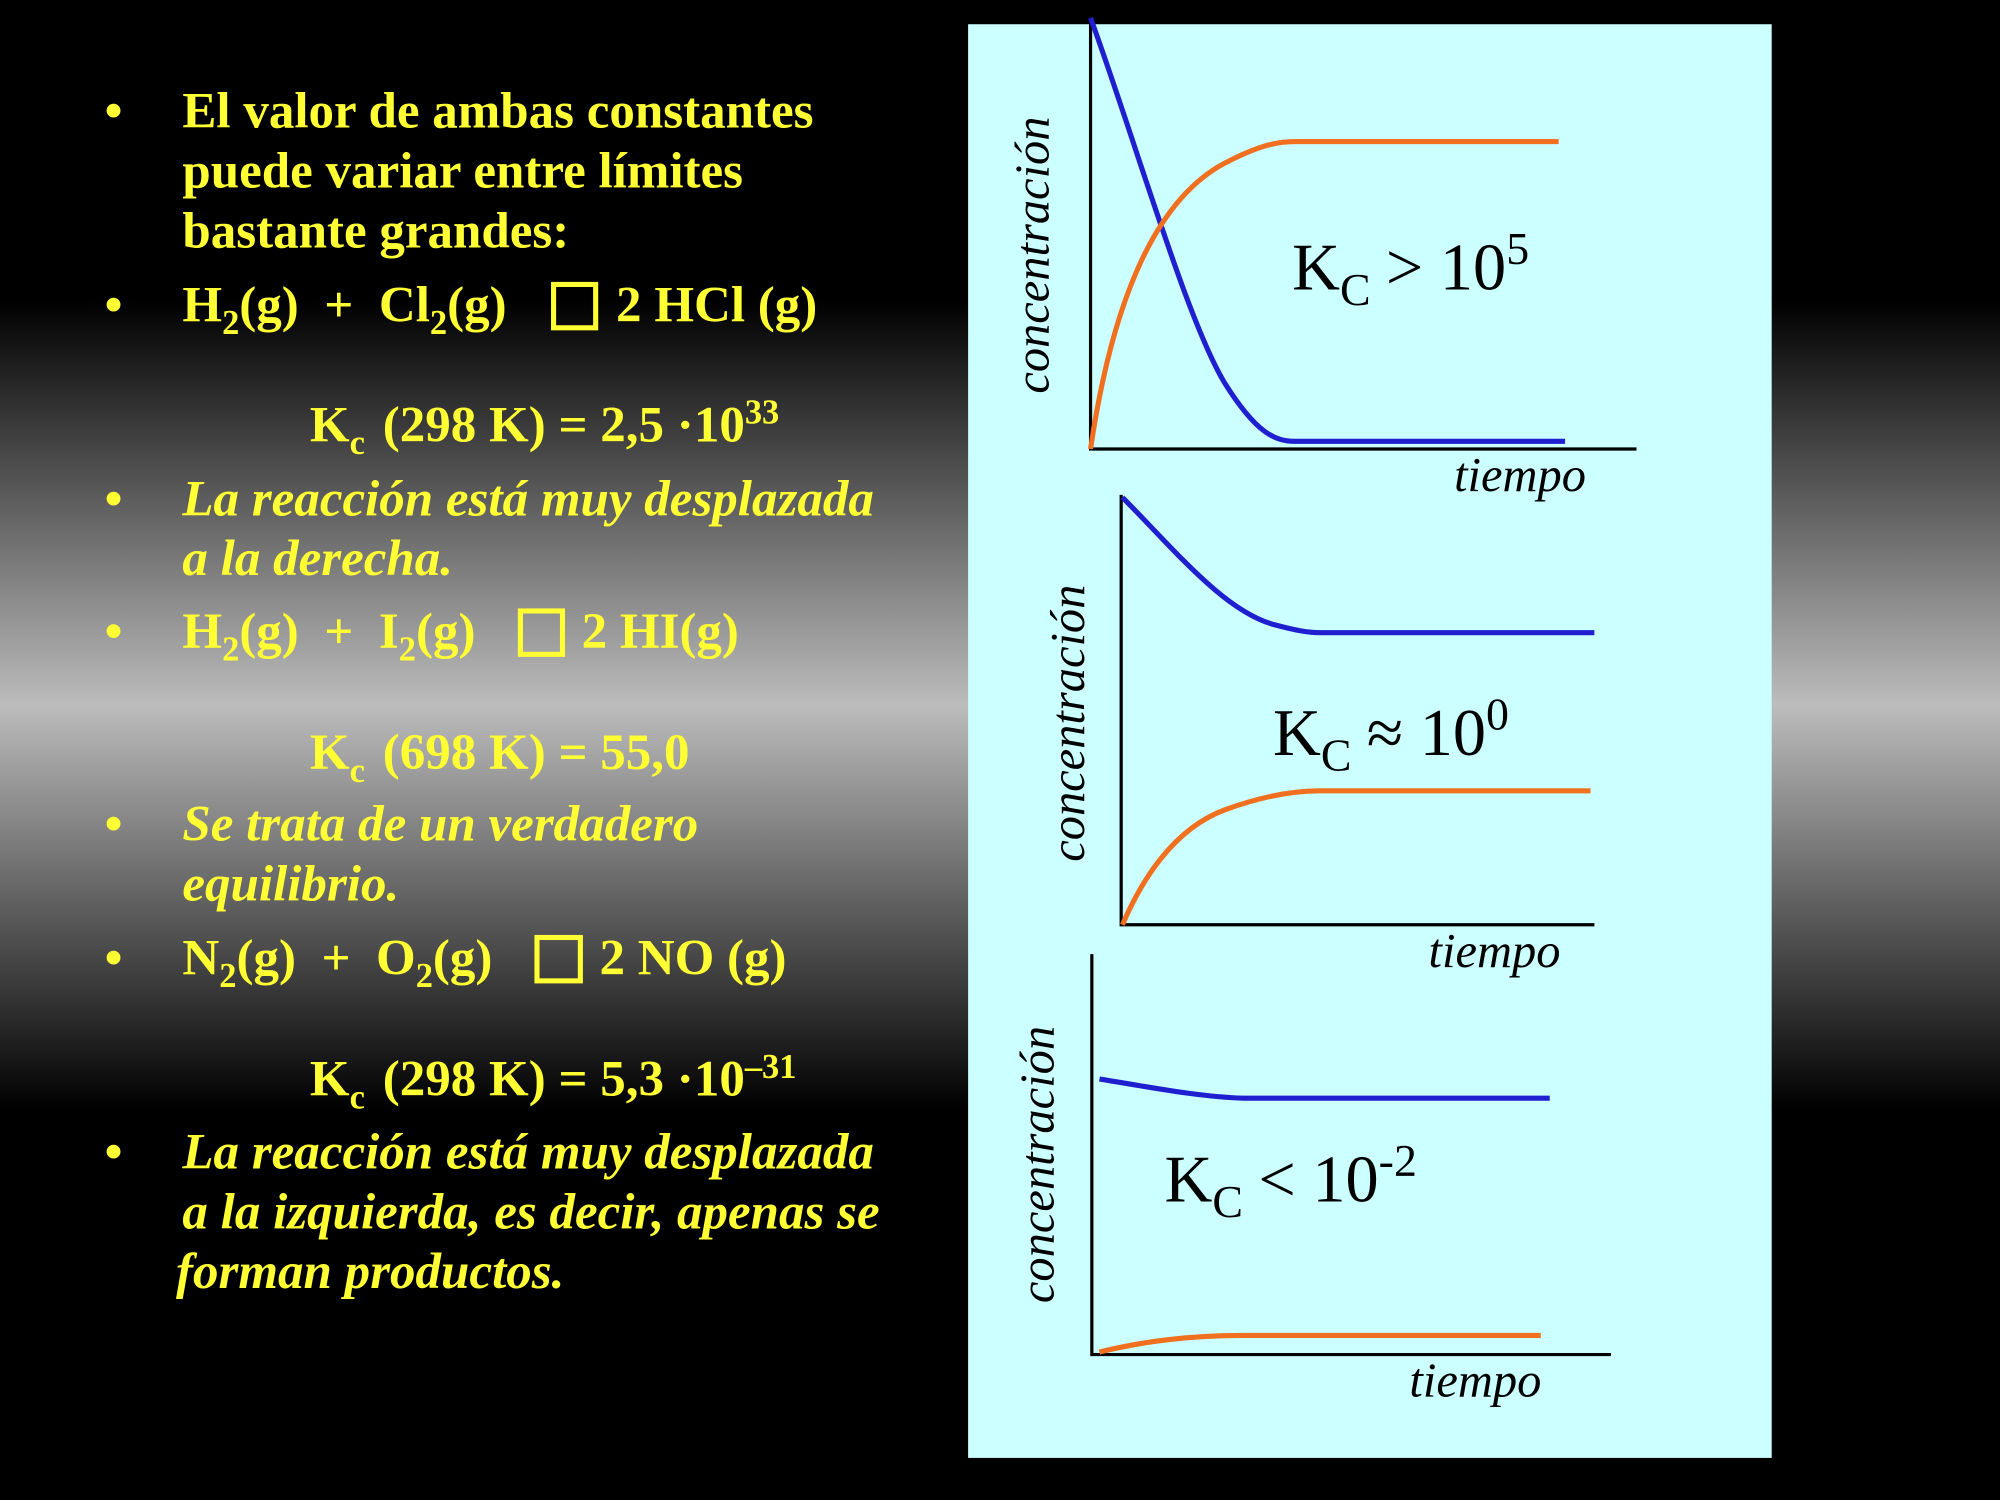 The width and height of the screenshot is (2000, 1500). I want to click on text-line: a la izquierda, es decir, apenas se, so click(530, 1212).